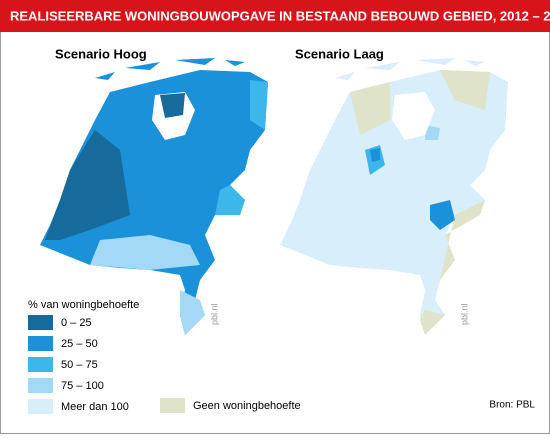 The image size is (550, 439). What do you see at coordinates (247, 406) in the screenshot?
I see `legend-label: Geen woningbehoefte` at bounding box center [247, 406].